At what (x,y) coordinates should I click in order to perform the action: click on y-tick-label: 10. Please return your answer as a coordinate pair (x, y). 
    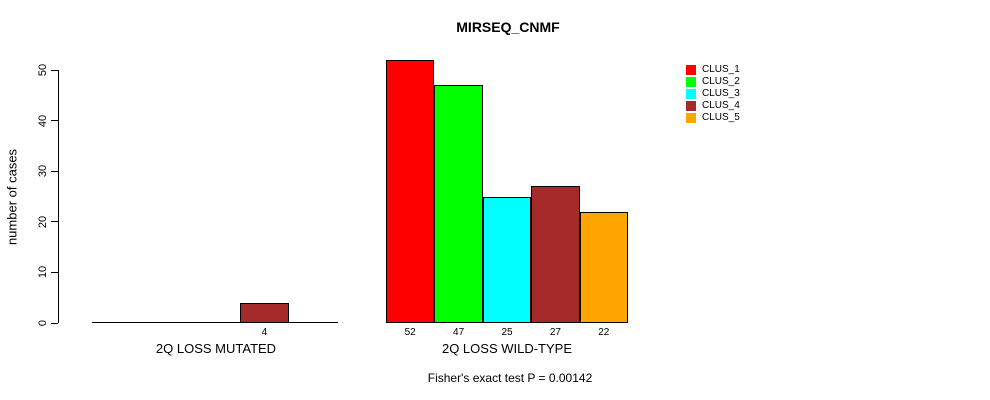
    Looking at the image, I should click on (43, 272).